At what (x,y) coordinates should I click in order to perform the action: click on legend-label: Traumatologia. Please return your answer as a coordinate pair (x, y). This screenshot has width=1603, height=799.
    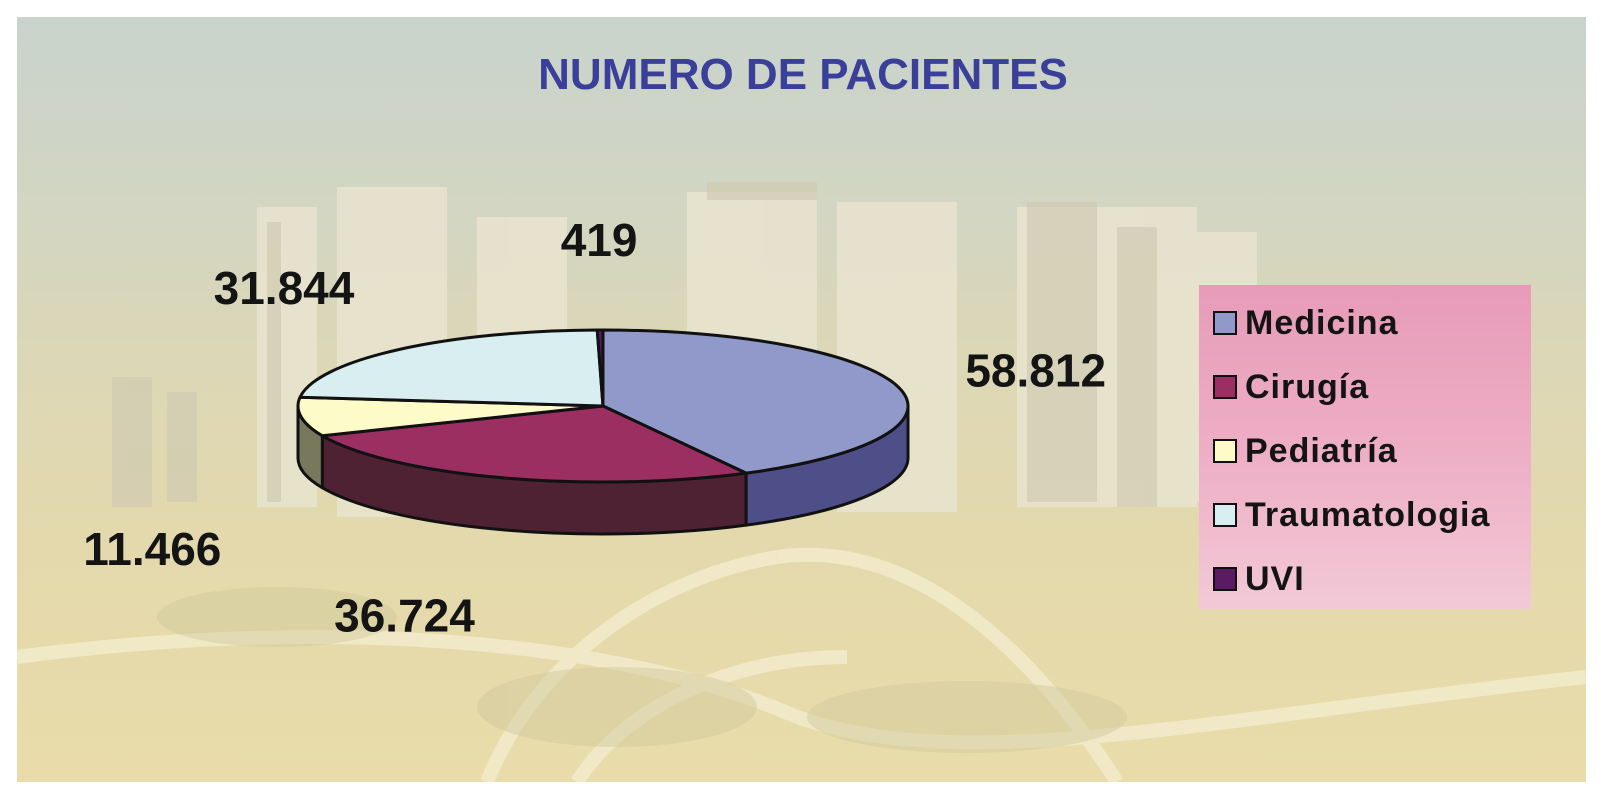
    Looking at the image, I should click on (1368, 514).